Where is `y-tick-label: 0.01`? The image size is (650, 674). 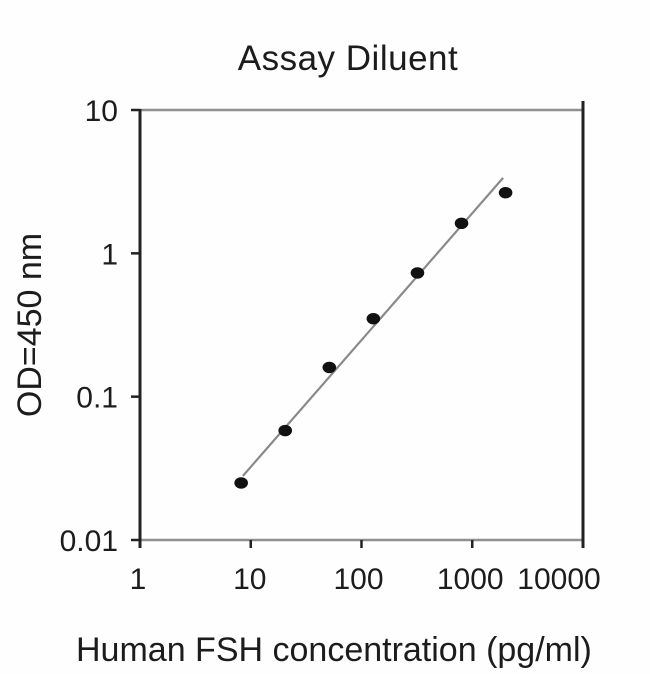 y-tick-label: 0.01 is located at coordinates (89, 541).